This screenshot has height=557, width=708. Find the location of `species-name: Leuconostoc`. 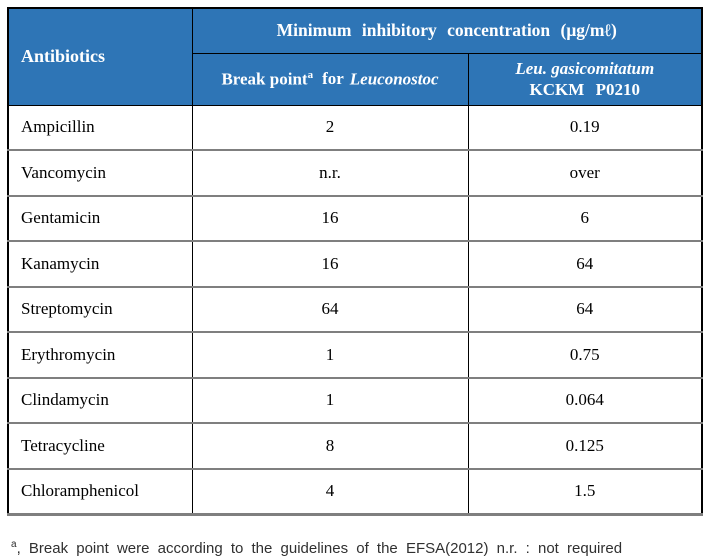

species-name: Leuconostoc is located at coordinates (394, 79).